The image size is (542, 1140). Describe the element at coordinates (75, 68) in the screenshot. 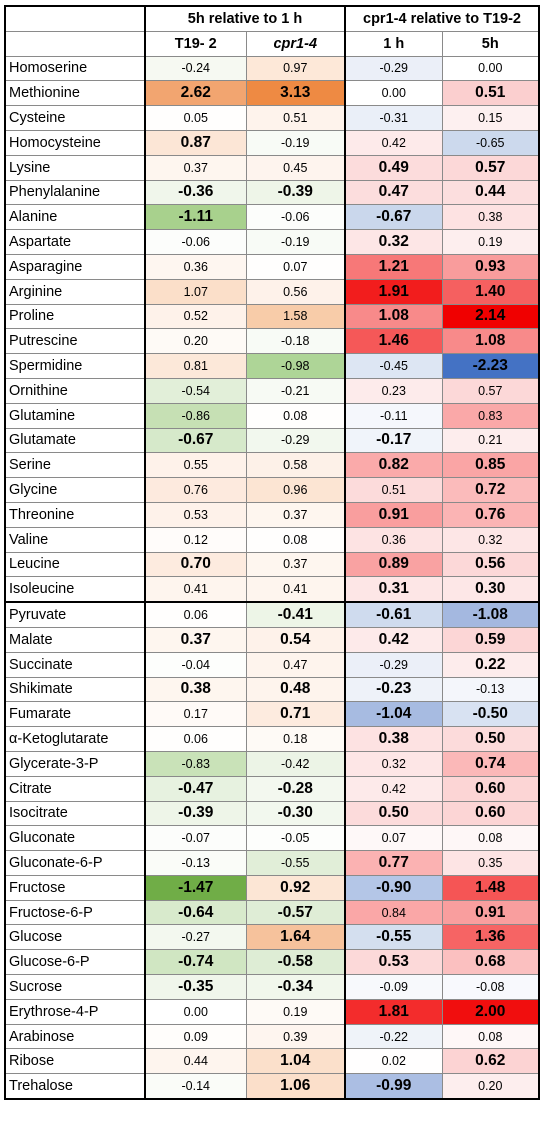

I see `metabolite-name: Homoserine` at that location.